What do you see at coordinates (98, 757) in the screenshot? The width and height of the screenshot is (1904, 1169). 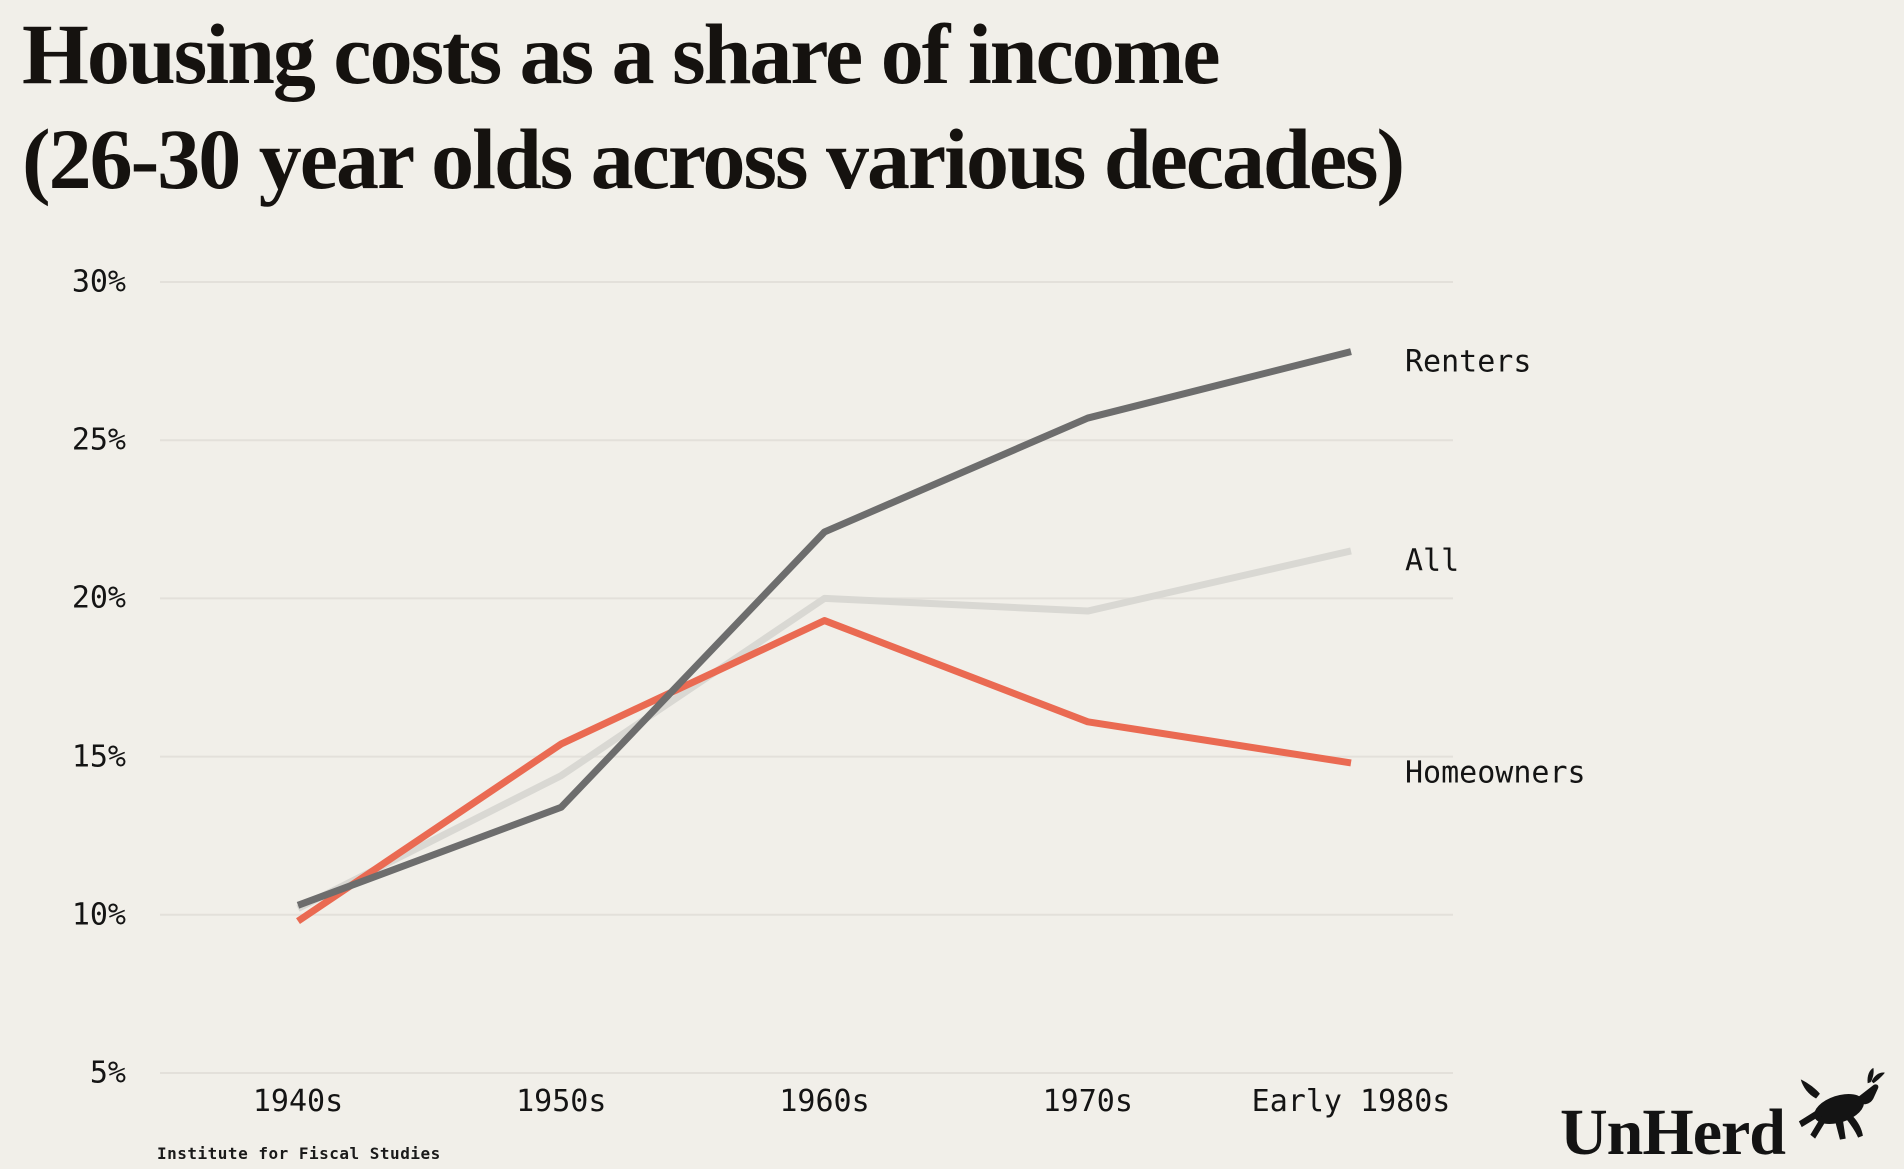 I see `y-tick-label: 15%` at bounding box center [98, 757].